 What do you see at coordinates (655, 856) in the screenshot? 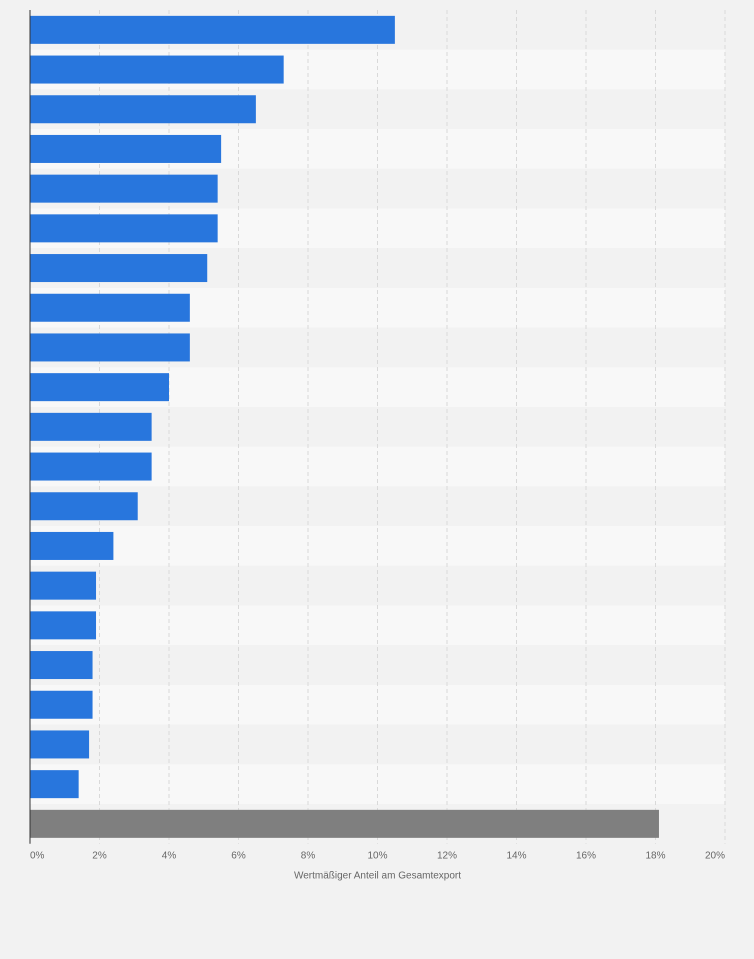
I see `x-tick-label: 18%` at bounding box center [655, 856].